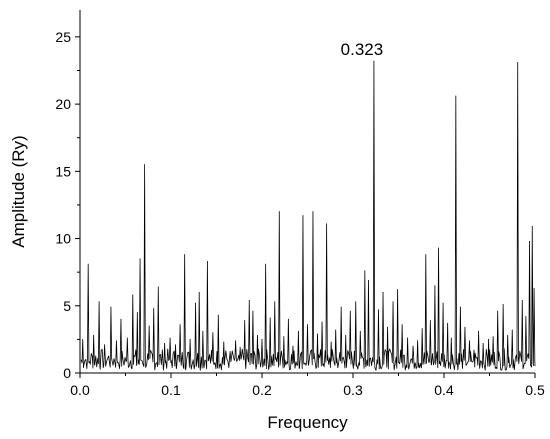  What do you see at coordinates (67, 373) in the screenshot?
I see `y-tick-label: 0` at bounding box center [67, 373].